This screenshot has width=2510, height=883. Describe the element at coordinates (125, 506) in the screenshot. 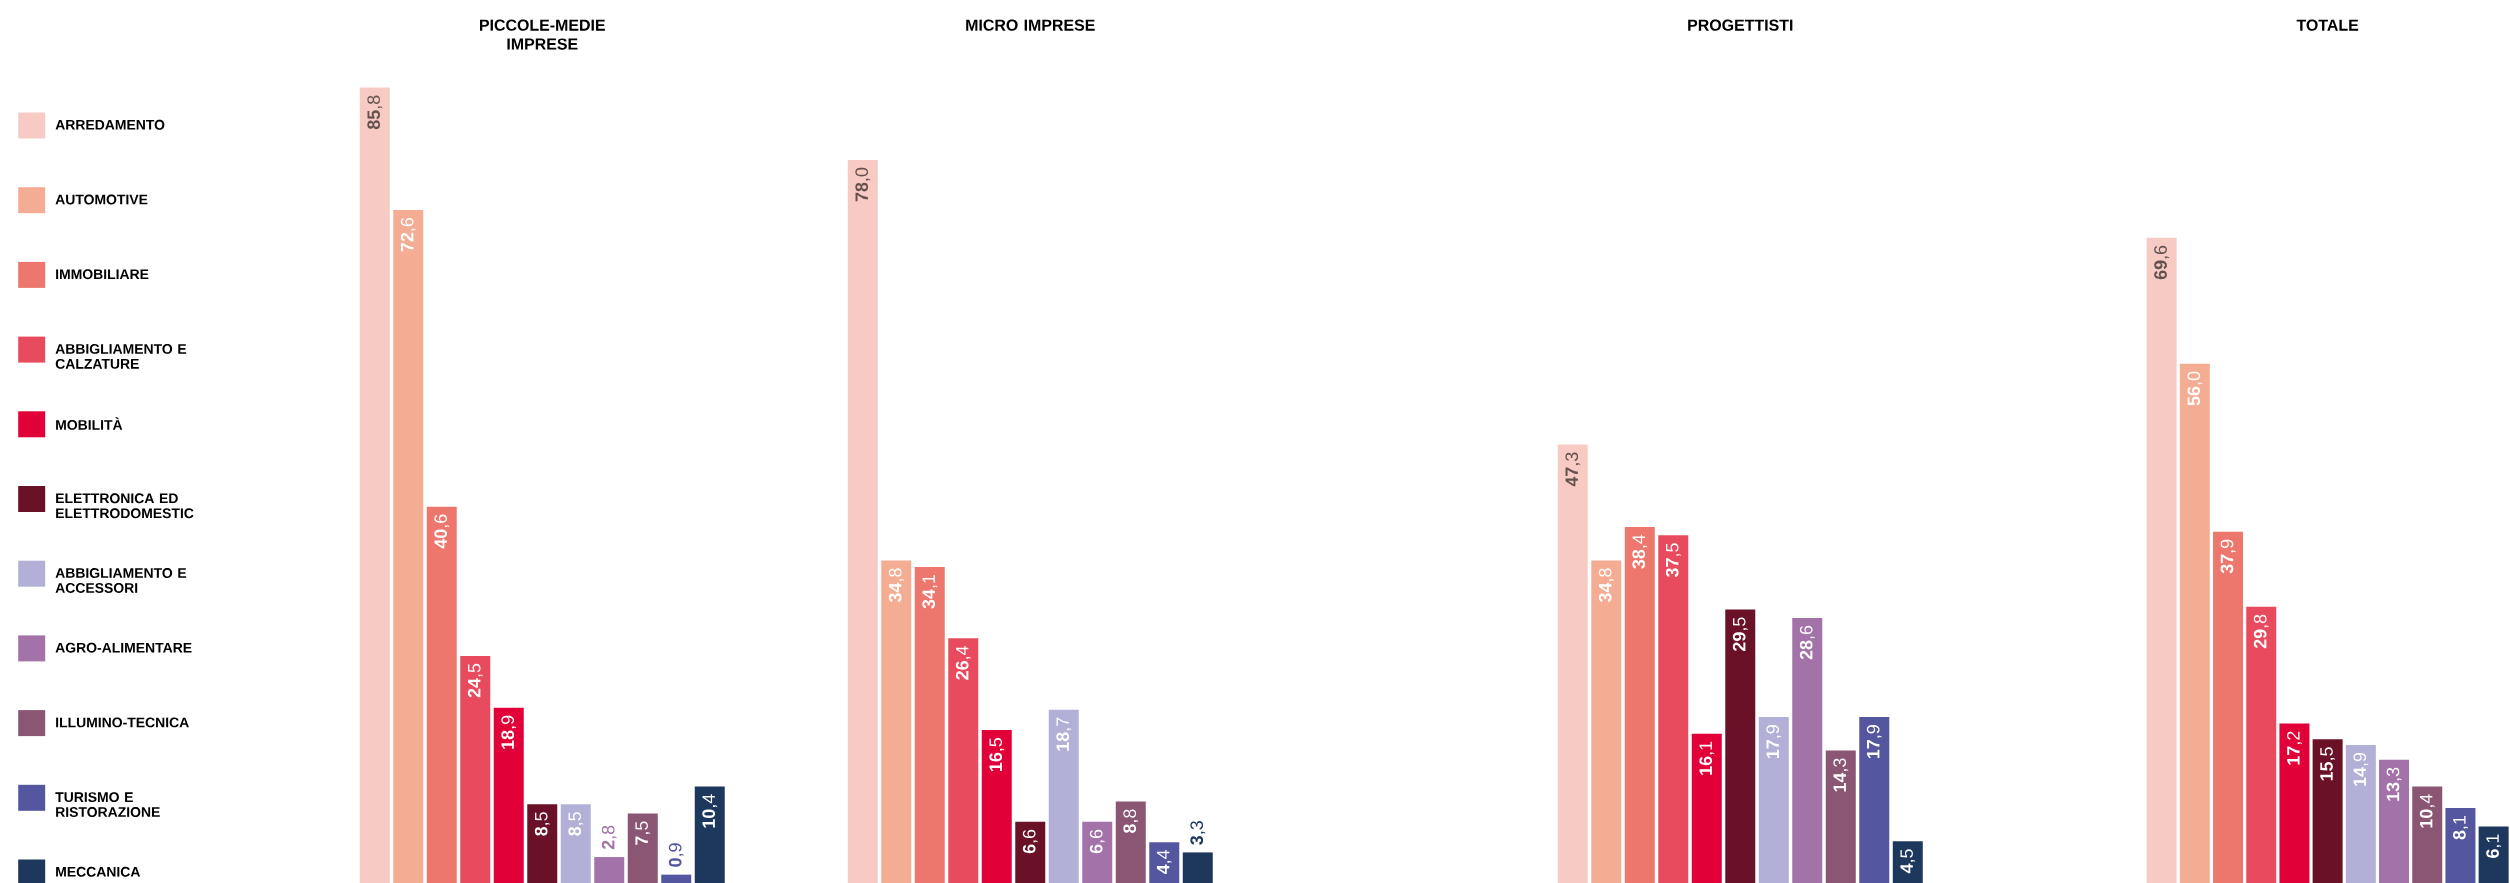

I see `legend-label: ELETTRONICA ED ELETTRODOMESTIC` at that location.